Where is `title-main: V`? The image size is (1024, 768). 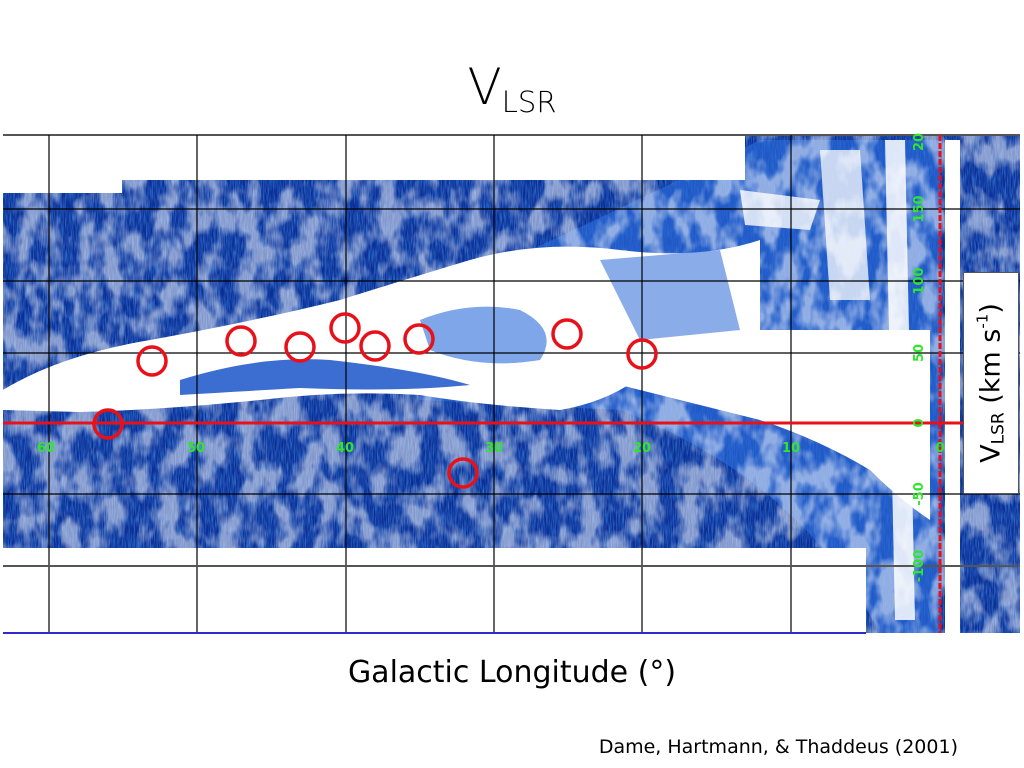
title-main: V is located at coordinates (484, 87).